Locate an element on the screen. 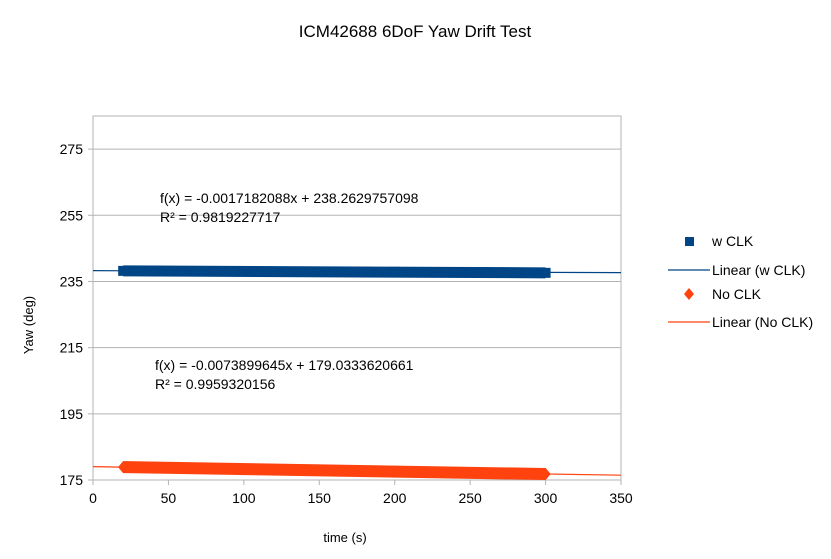  y-tick-label: 235 is located at coordinates (72, 281).